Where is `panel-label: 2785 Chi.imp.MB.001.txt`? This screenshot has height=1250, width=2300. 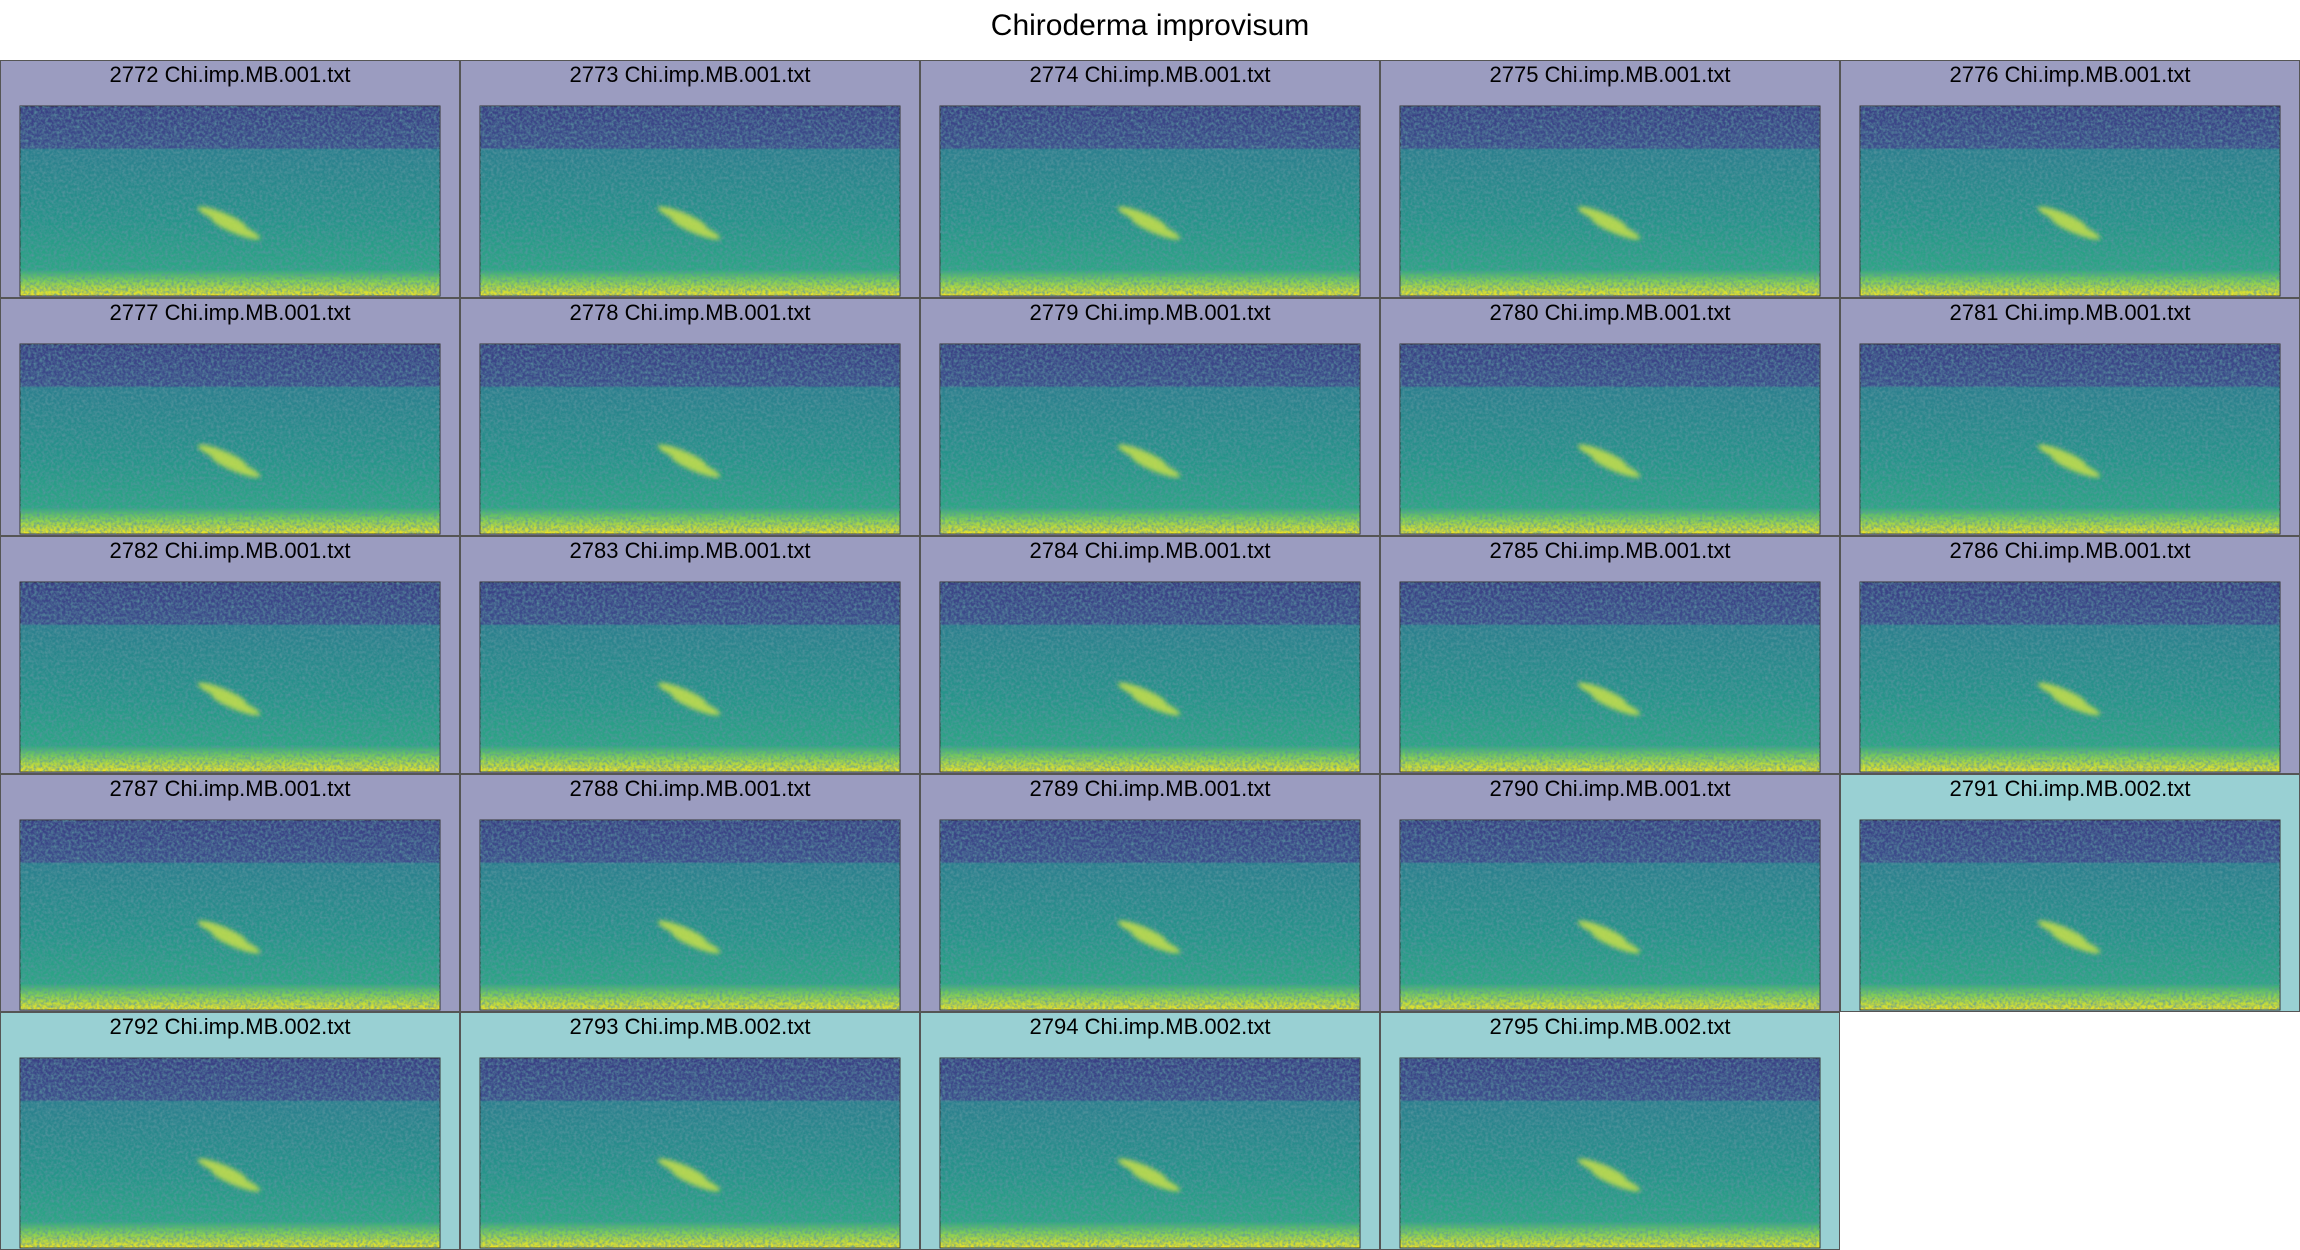 panel-label: 2785 Chi.imp.MB.001.txt is located at coordinates (1610, 550).